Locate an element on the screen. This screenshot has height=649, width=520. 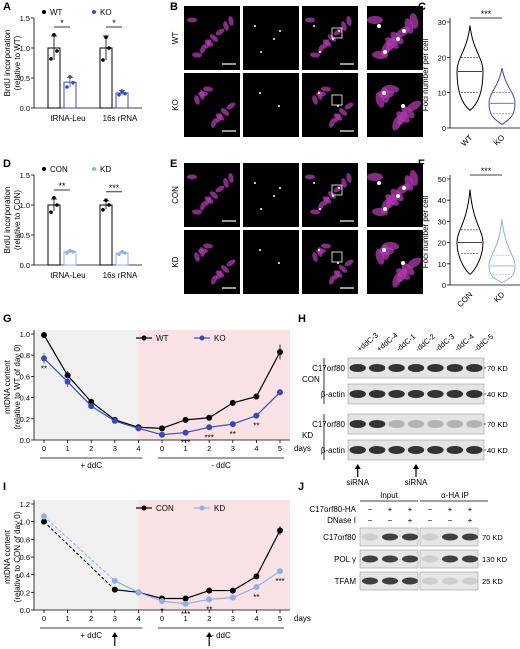
blot-J-mw-label: 70 KD is located at coordinates (492, 537).